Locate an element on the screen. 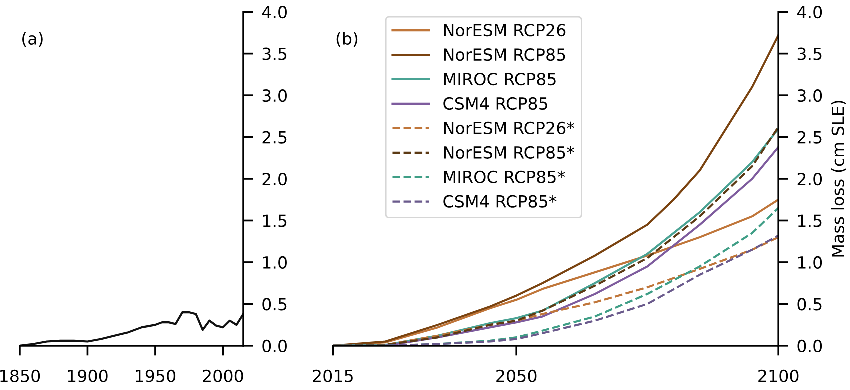 This screenshot has height=390, width=850. legend-label: NorESM RCP26* is located at coordinates (509, 128).